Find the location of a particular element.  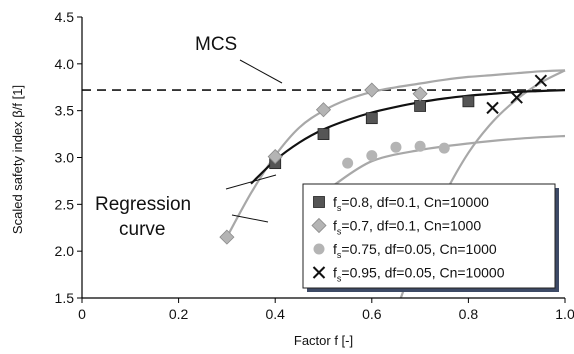

legend-box is located at coordinates (429, 236).